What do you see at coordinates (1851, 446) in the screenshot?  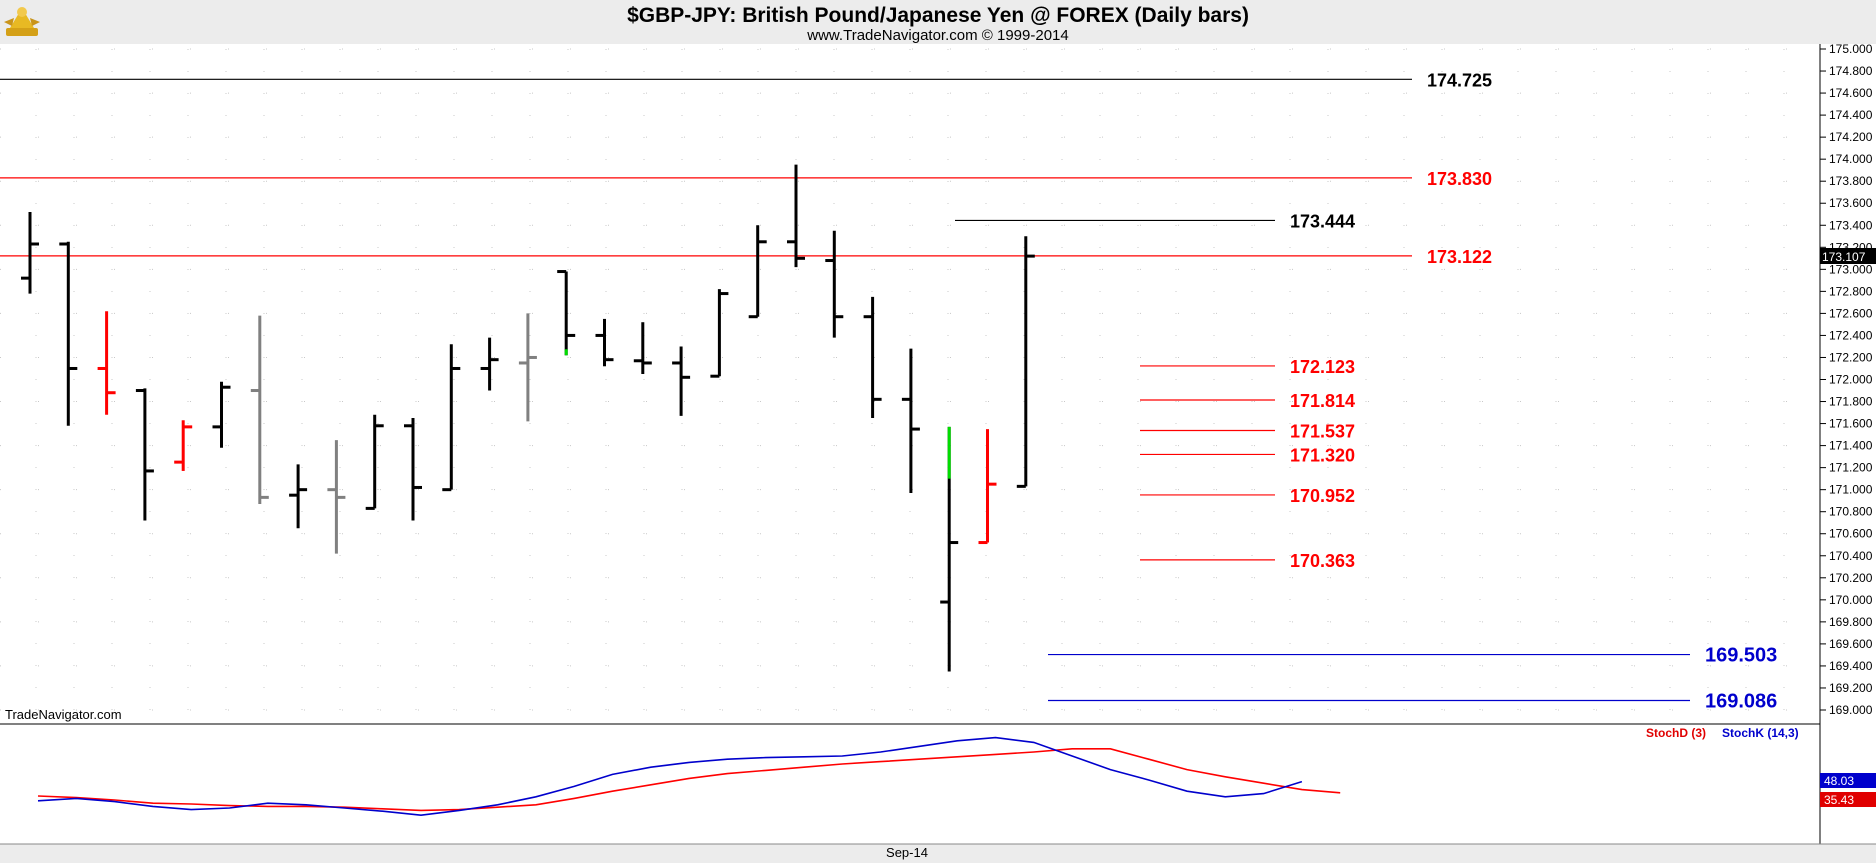 I see `y-tick-label: 171.400` at bounding box center [1851, 446].